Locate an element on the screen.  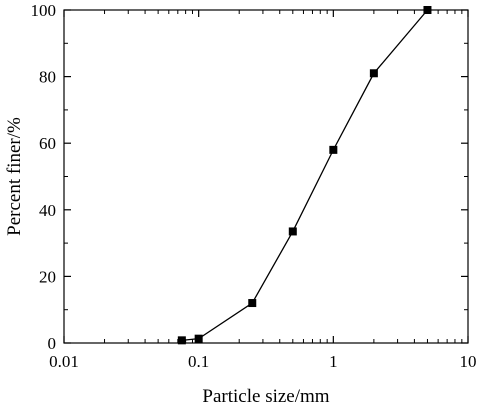
x-tick-label: 10 is located at coordinates (468, 361).